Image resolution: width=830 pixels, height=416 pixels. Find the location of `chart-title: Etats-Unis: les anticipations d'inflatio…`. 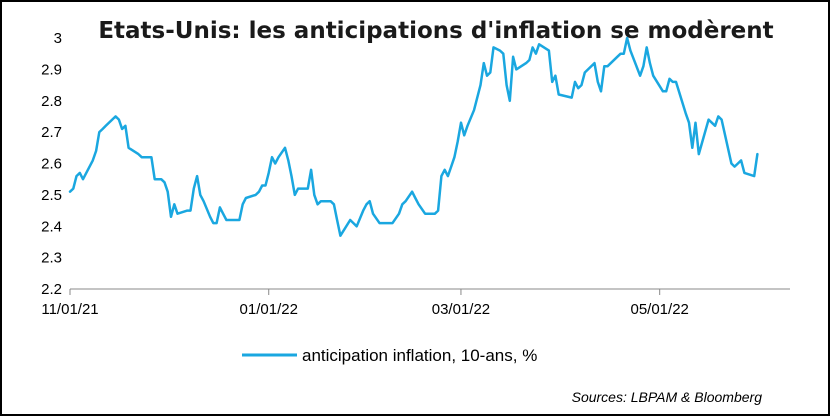

chart-title: Etats-Unis: les anticipations d'inflatio… is located at coordinates (435, 31).